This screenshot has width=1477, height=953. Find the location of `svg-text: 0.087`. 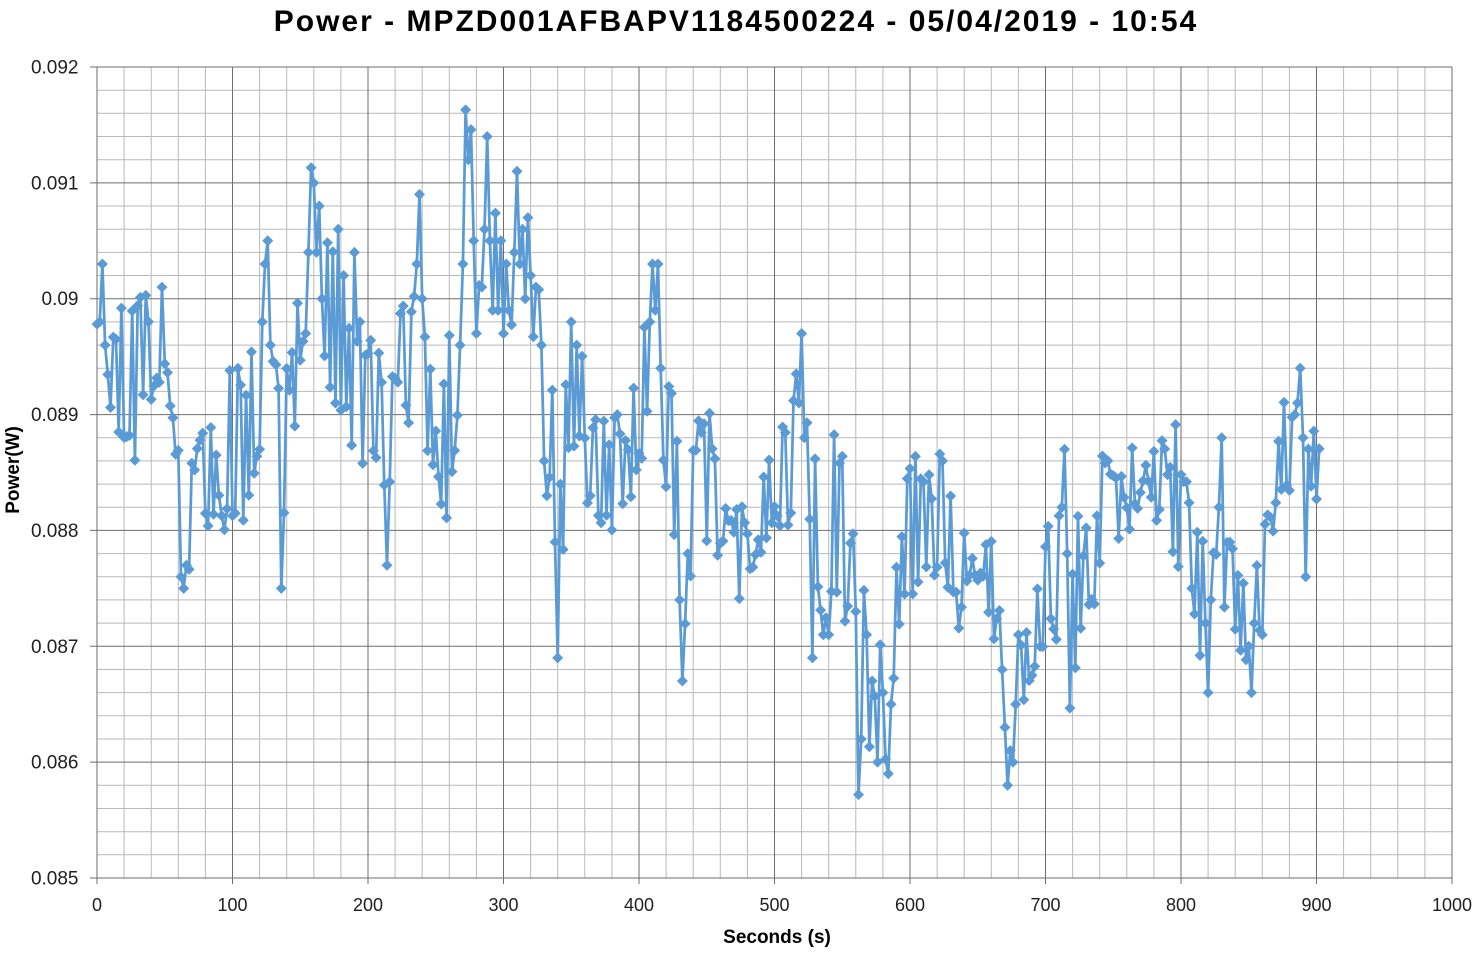

svg-text: 0.087 is located at coordinates (55, 647).